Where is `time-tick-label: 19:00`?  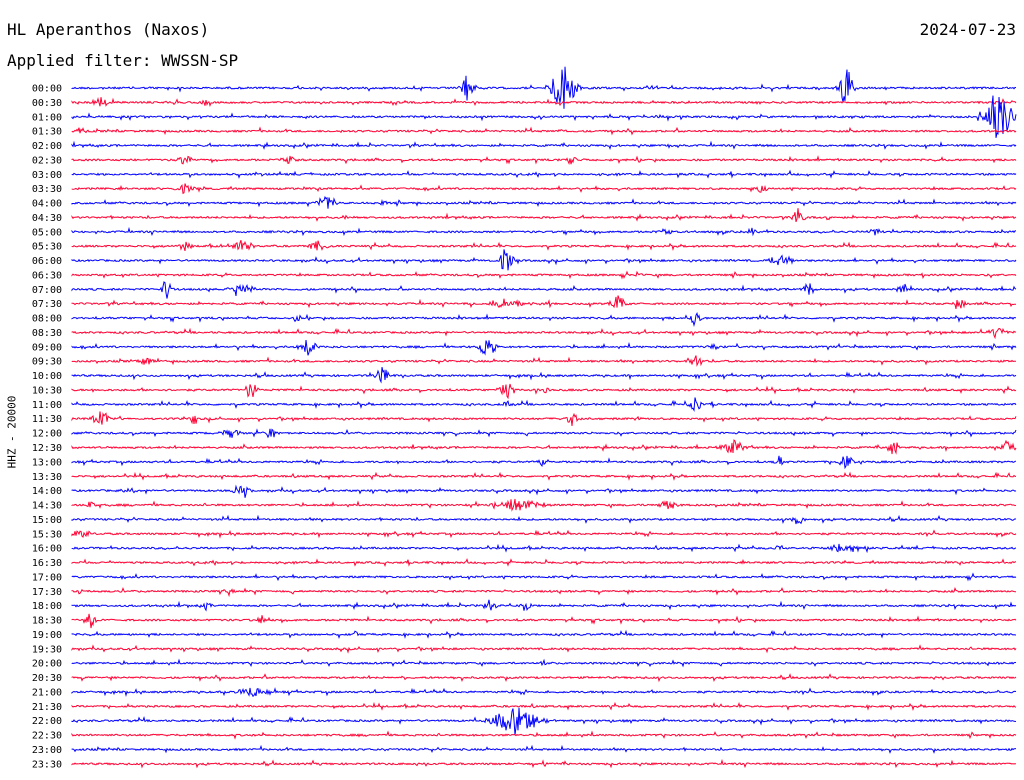
time-tick-label: 19:00 is located at coordinates (47, 635).